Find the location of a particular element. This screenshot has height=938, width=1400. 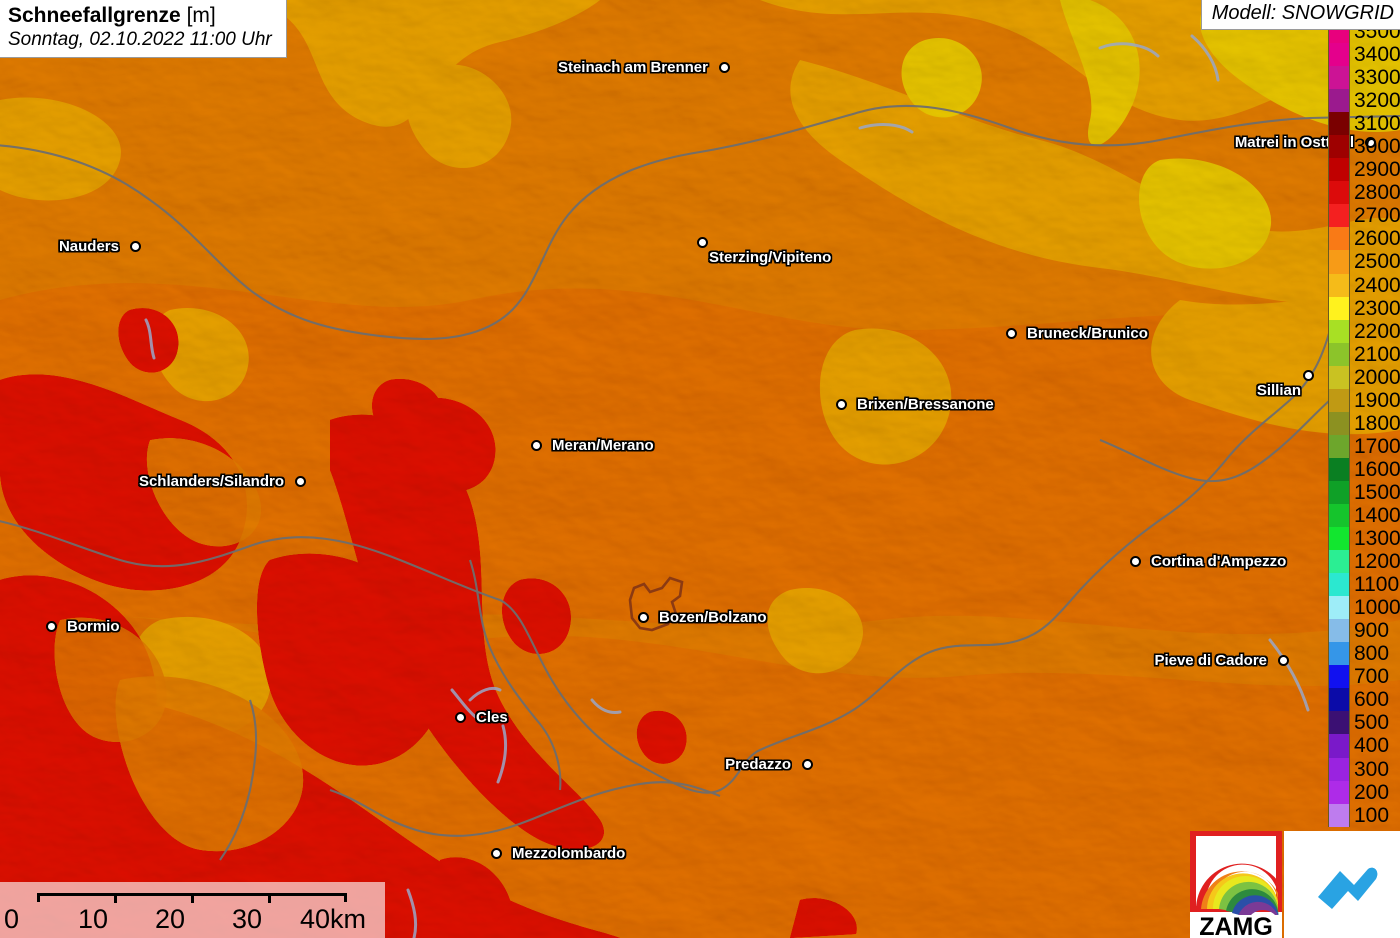

legend-label: 900 is located at coordinates (1372, 631).